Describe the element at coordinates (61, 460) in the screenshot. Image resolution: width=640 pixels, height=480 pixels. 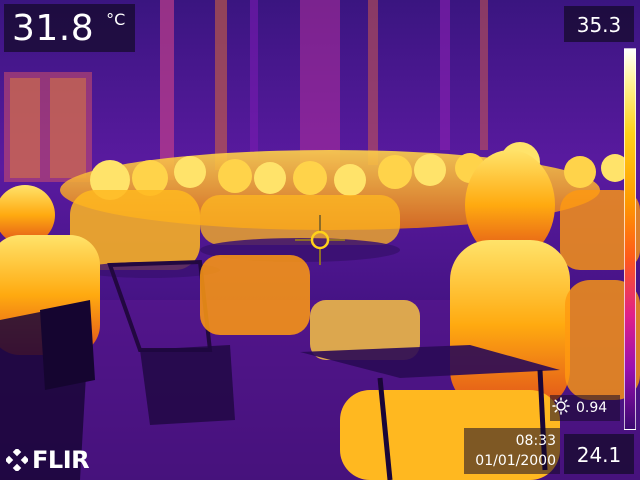
I see `flir-logo-text: FLIR` at that location.